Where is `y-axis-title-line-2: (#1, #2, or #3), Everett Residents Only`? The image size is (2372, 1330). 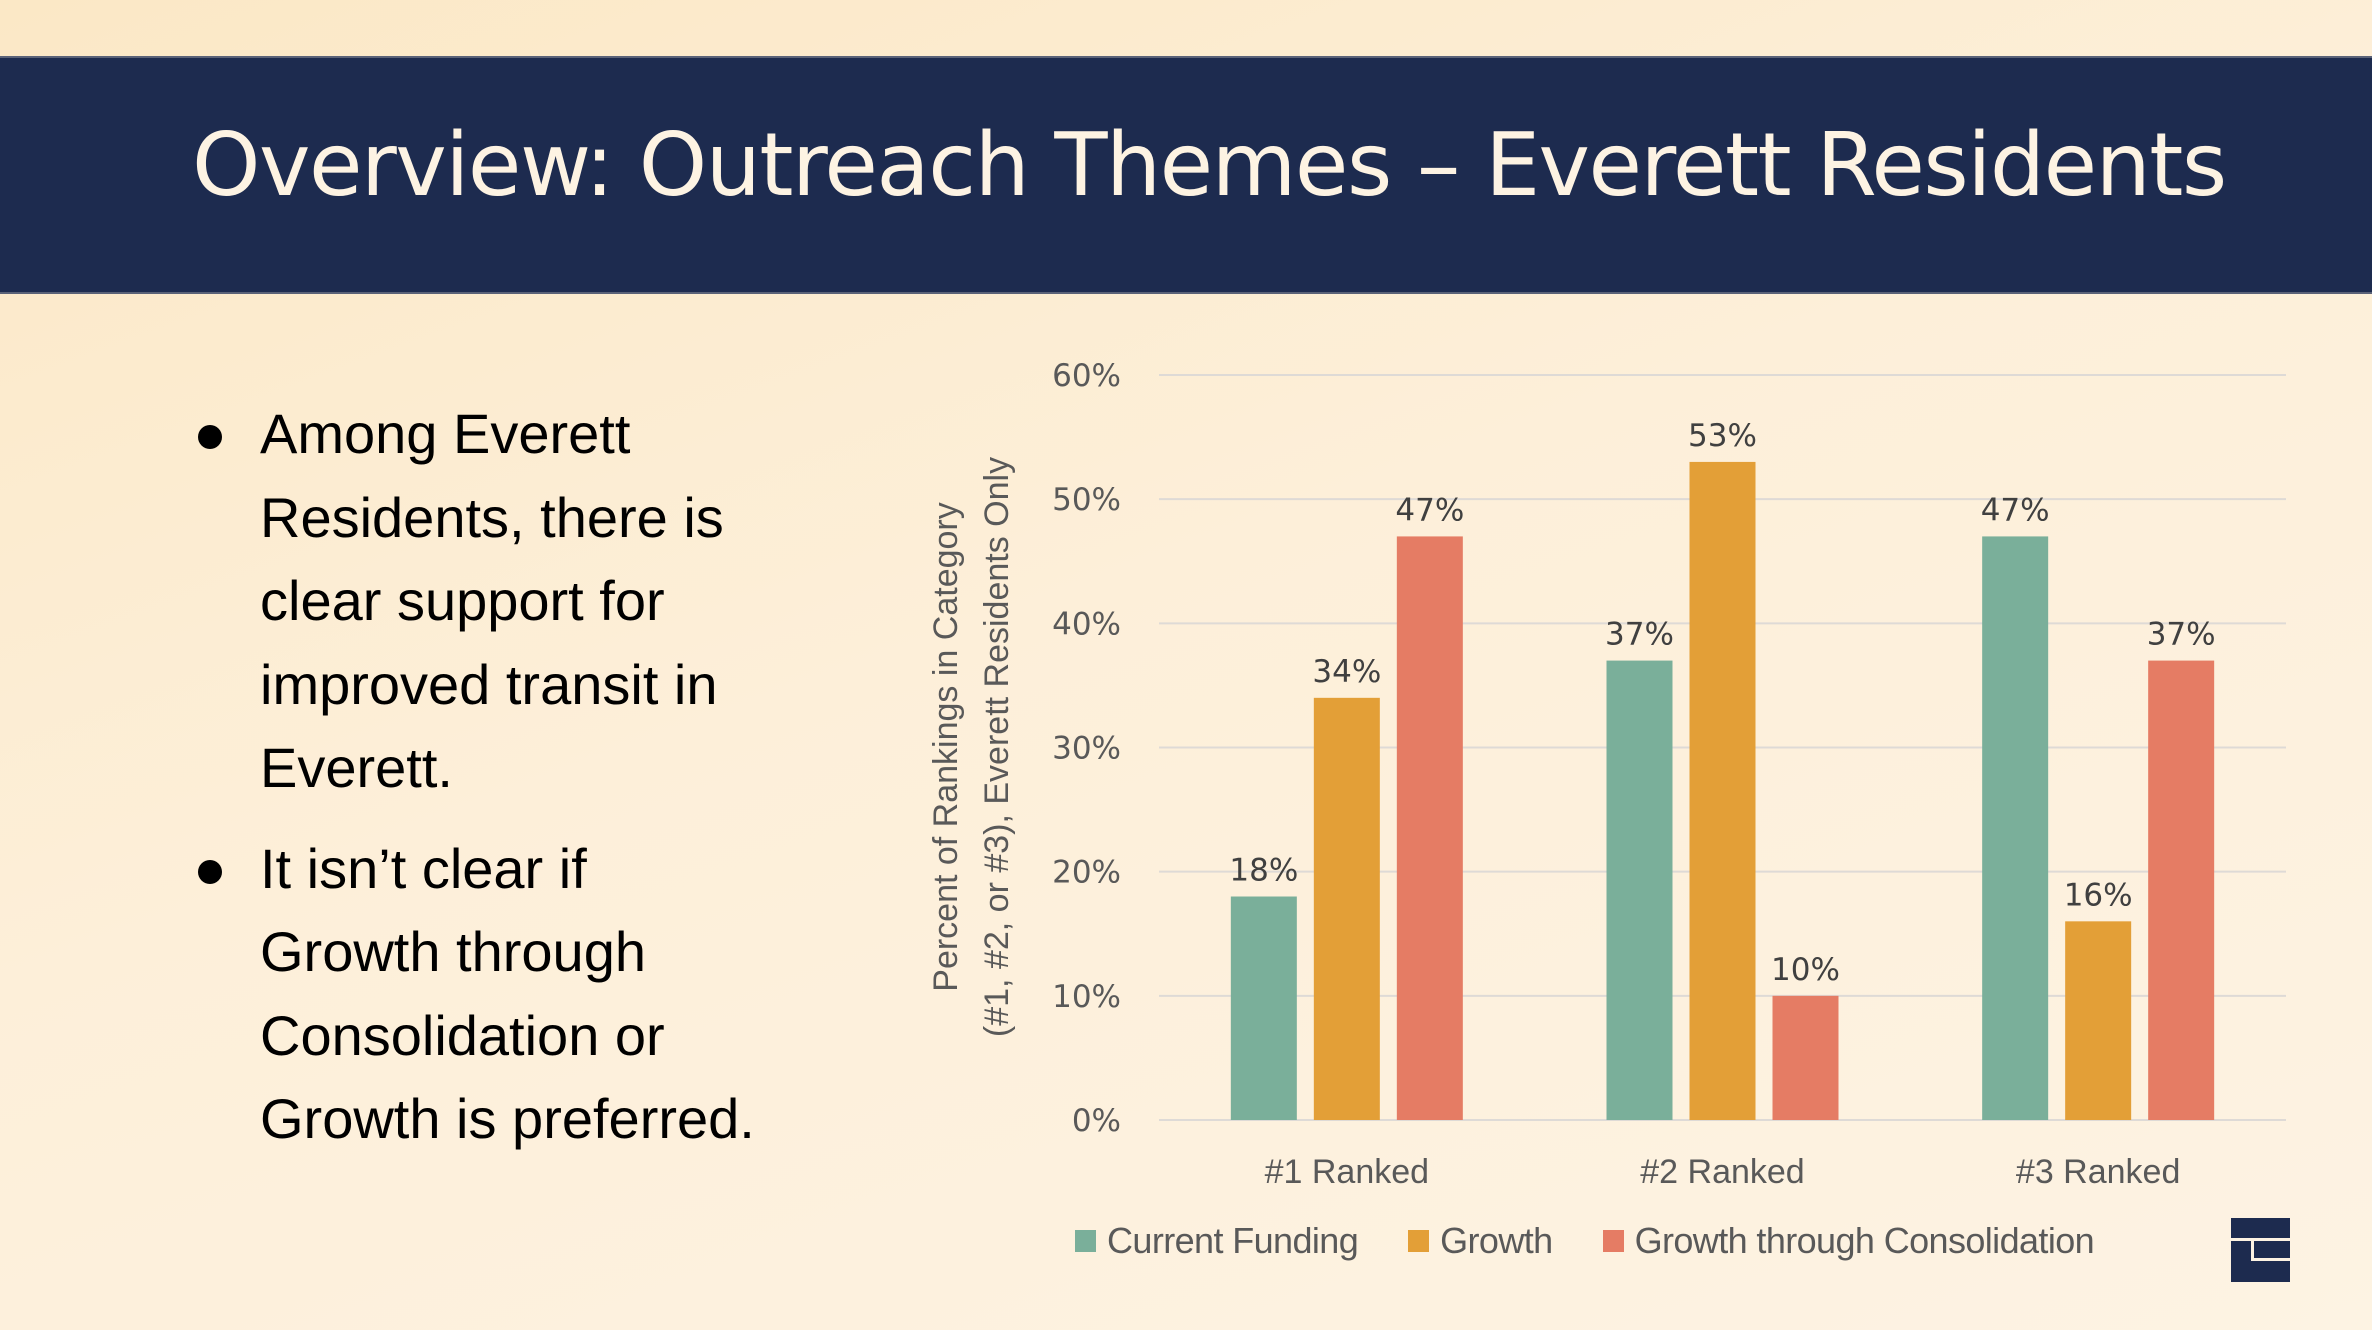 y-axis-title-line-2: (#1, #2, or #3), Everett Residents Only is located at coordinates (997, 747).